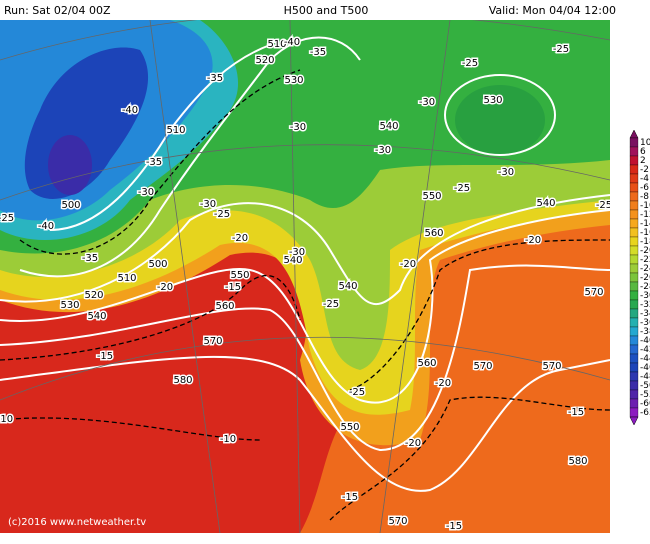 The height and width of the screenshot is (544, 650). Describe the element at coordinates (645, 323) in the screenshot. I see `colorbar-label: -36` at that location.